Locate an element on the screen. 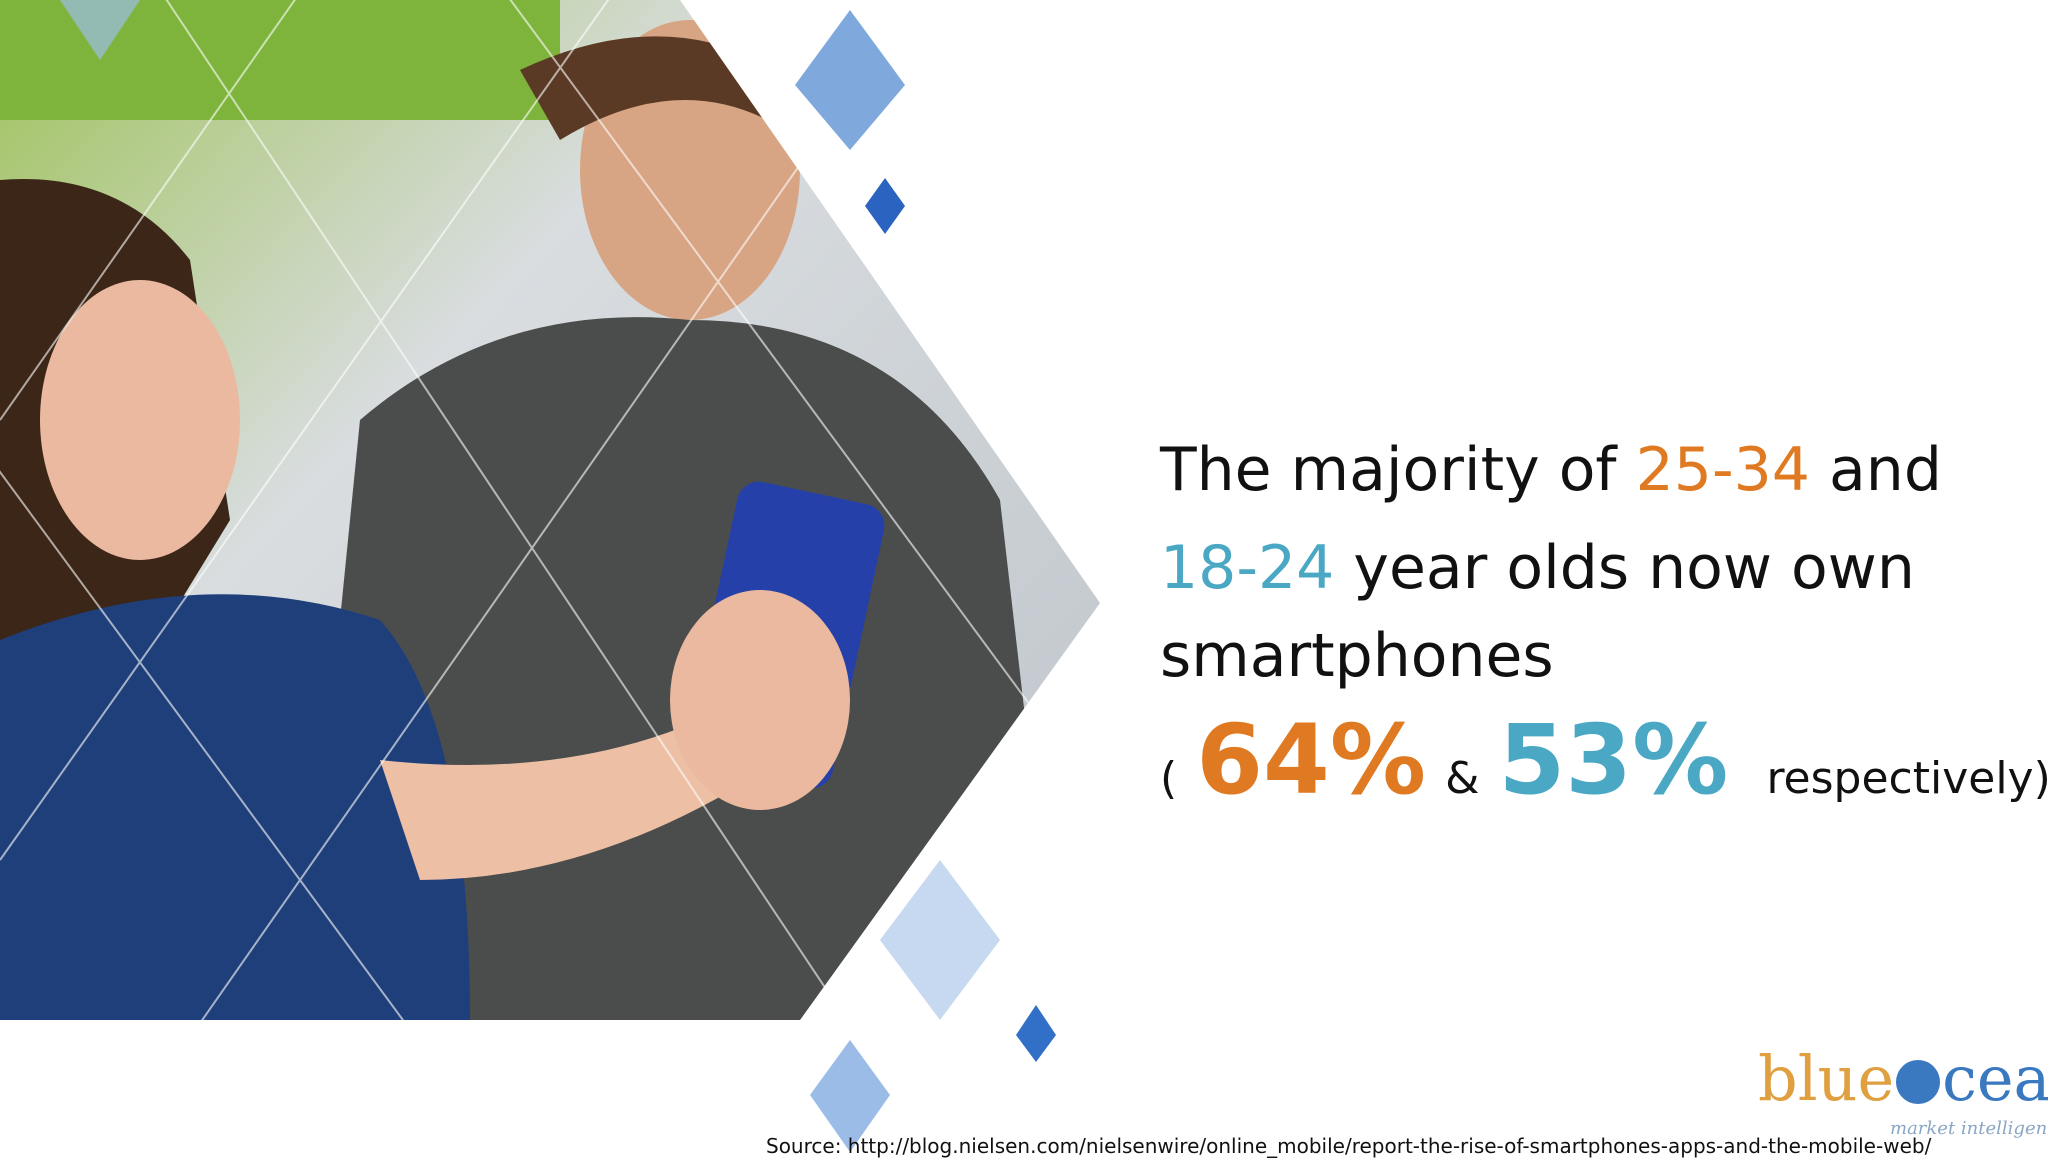  text: respectively) is located at coordinates (1907, 778).